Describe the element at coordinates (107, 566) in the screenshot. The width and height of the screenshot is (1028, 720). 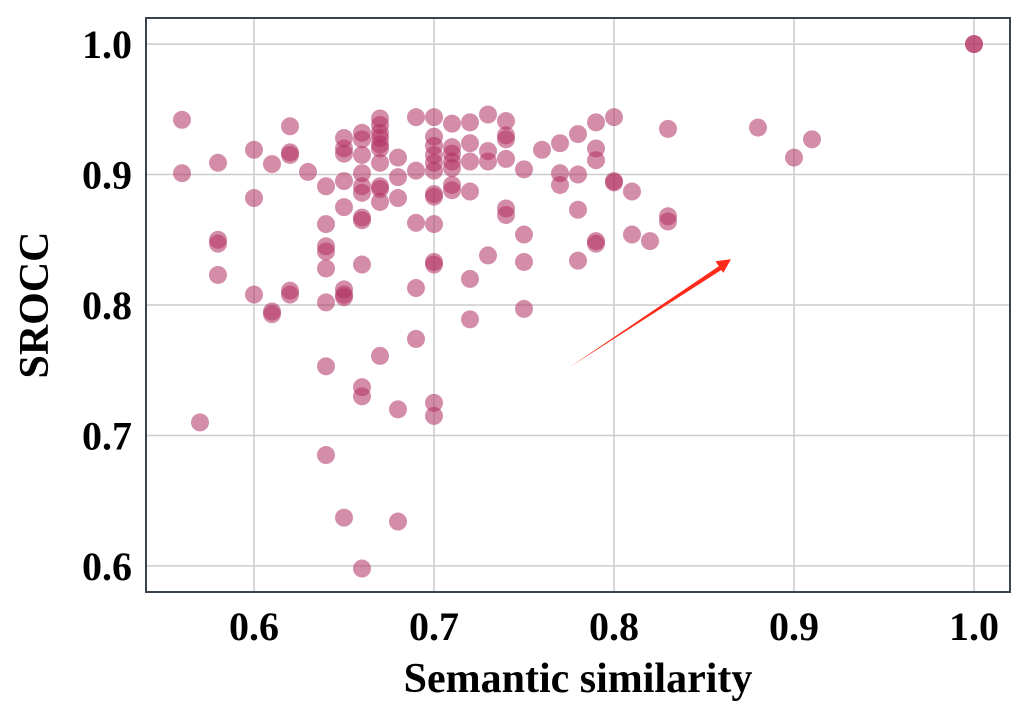
I see `y-tick-label: 0.6` at that location.